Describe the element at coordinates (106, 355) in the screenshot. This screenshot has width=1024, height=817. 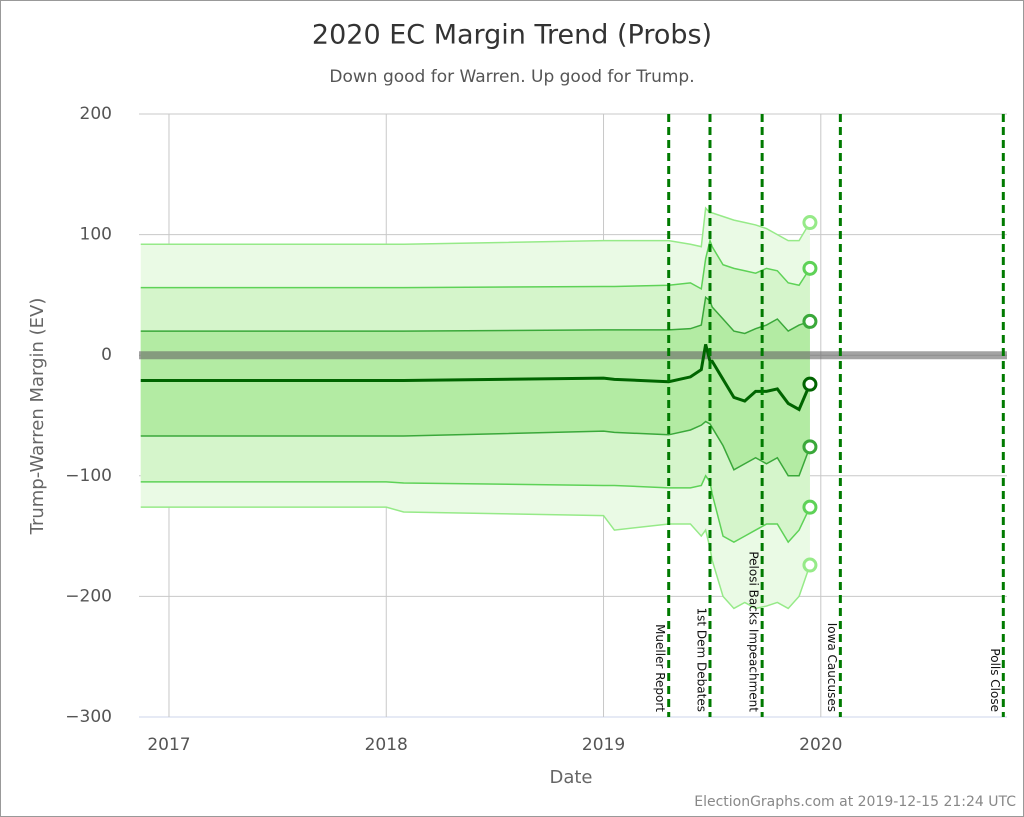
I see `y-tick-label: 0` at that location.